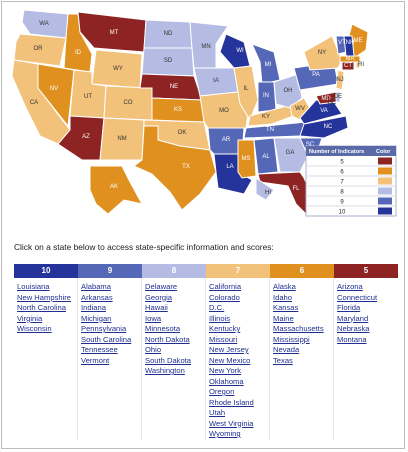 The height and width of the screenshot is (452, 408). Describe the element at coordinates (246, 93) in the screenshot. I see `state-il` at that location.